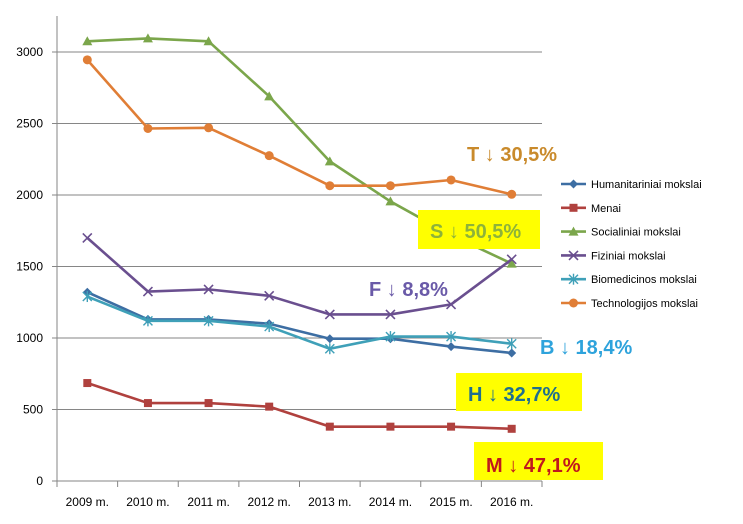 This screenshot has width=743, height=524. Describe the element at coordinates (646, 185) in the screenshot. I see `legend-label: Humanitariniai mokslai` at that location.